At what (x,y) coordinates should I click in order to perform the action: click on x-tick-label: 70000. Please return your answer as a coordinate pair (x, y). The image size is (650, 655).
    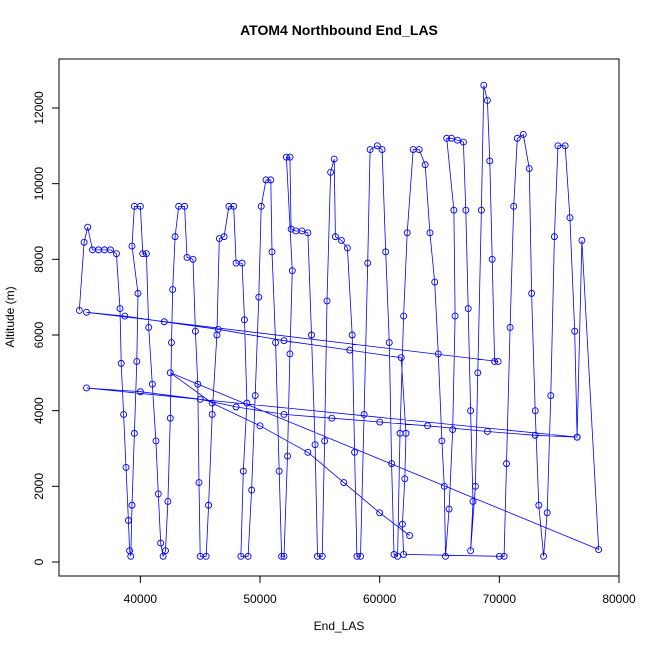
    Looking at the image, I should click on (500, 599).